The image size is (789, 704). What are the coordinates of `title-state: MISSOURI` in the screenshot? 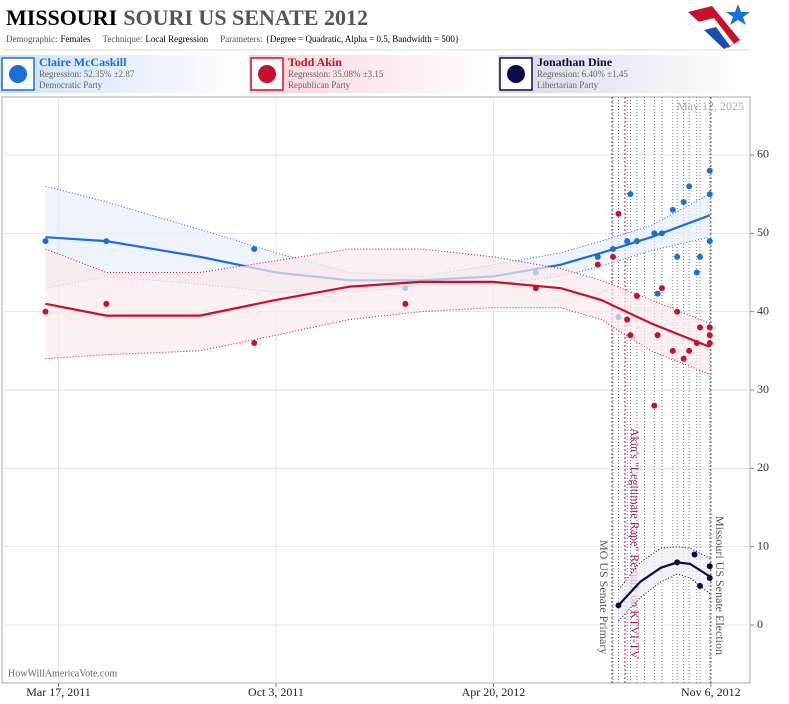 It's located at (61, 17).